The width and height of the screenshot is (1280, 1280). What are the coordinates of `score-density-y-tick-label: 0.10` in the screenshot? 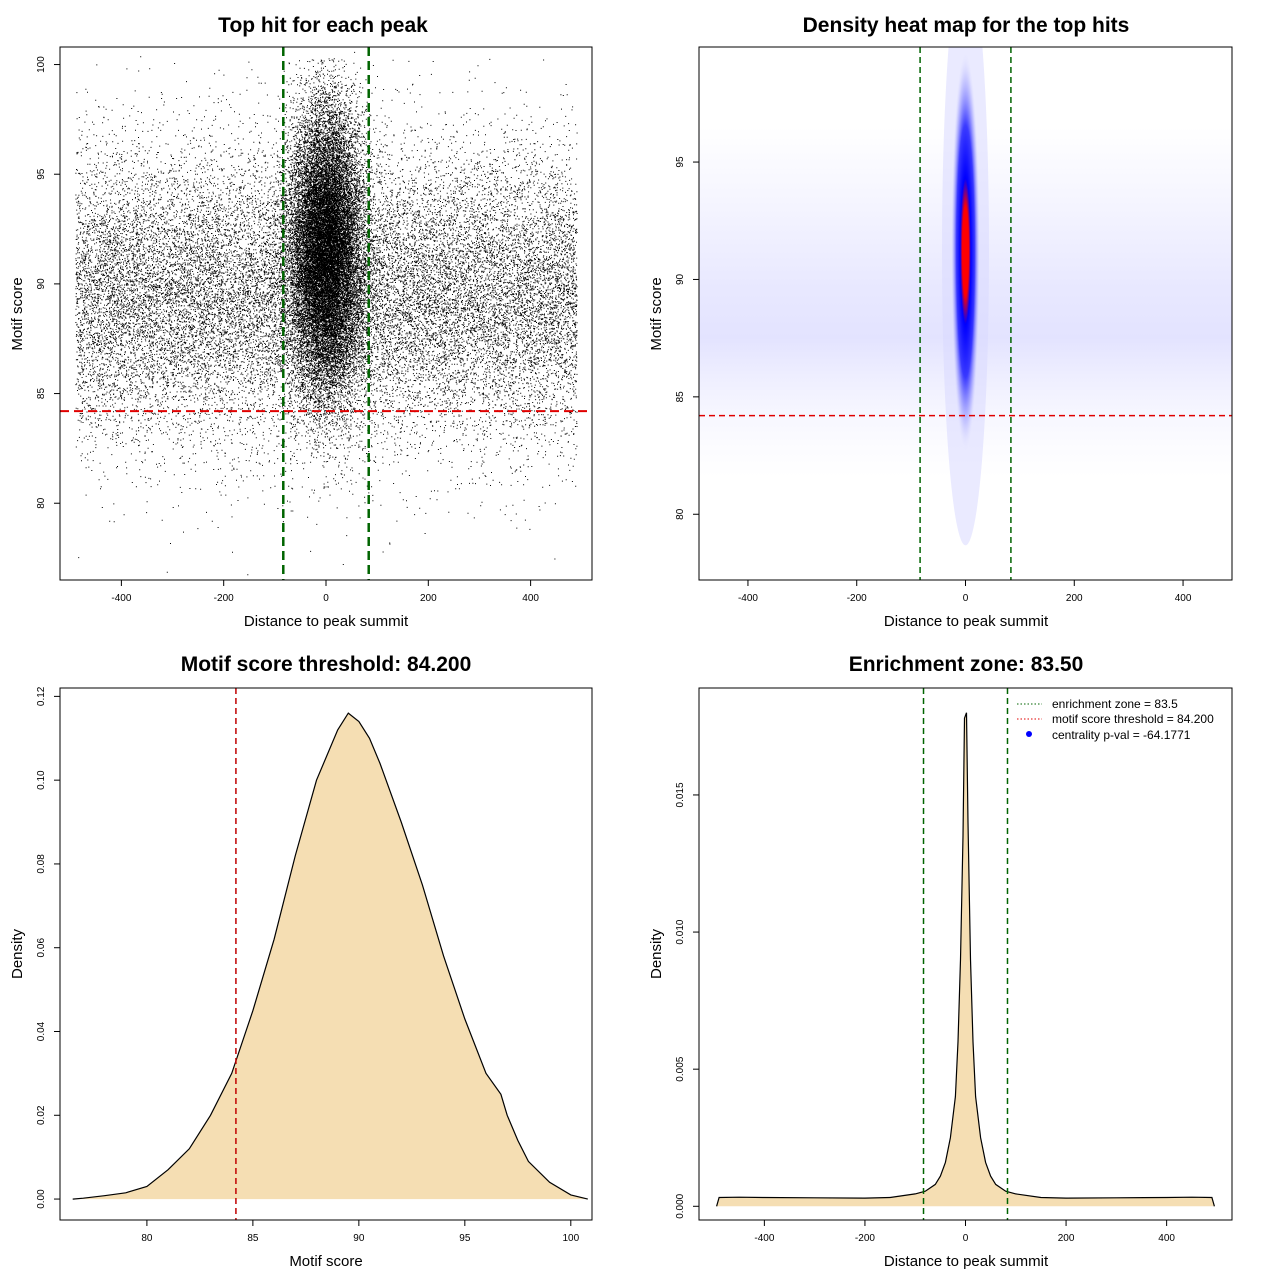 It's located at (41, 780).